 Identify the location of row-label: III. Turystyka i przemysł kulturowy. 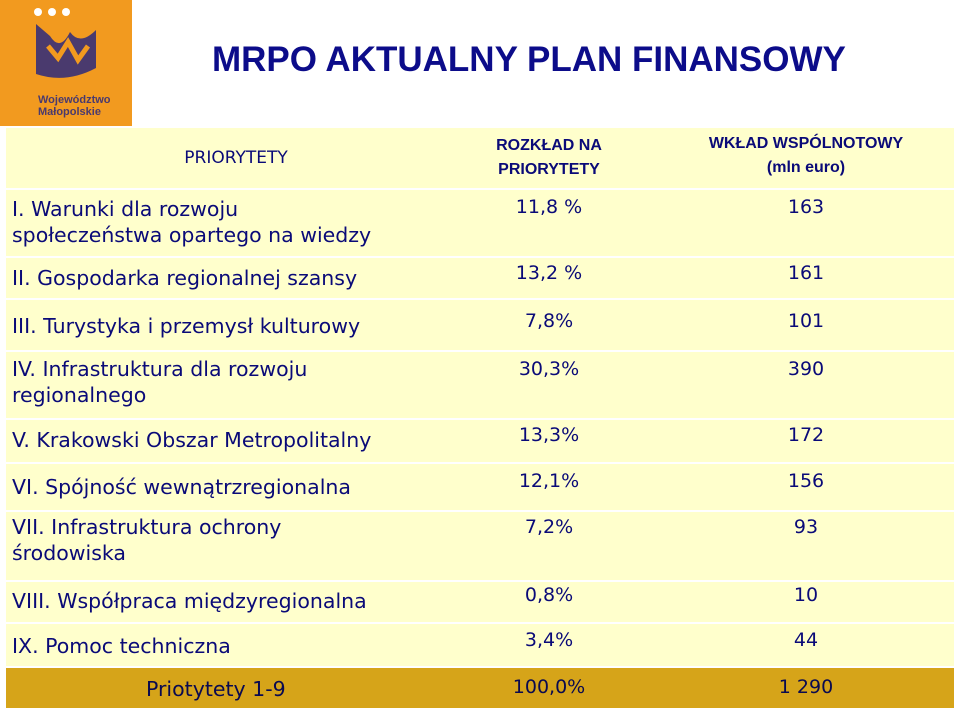
(186, 326).